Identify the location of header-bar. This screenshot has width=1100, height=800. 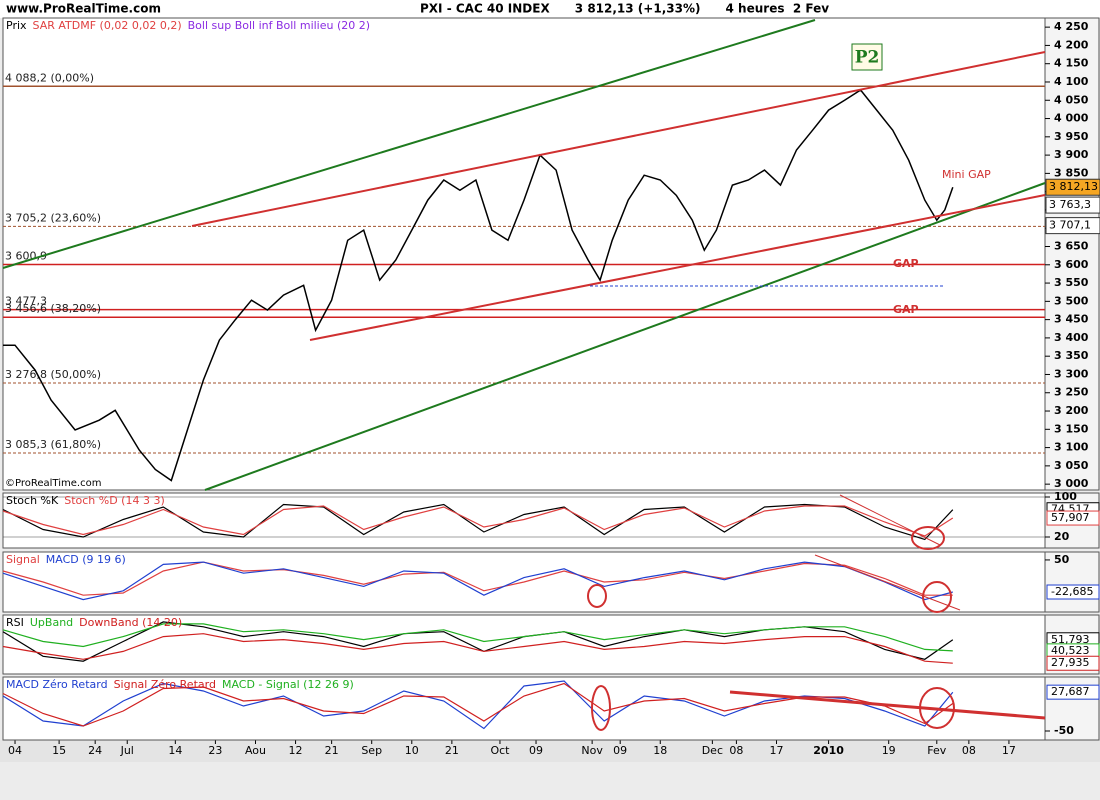
(550, 9).